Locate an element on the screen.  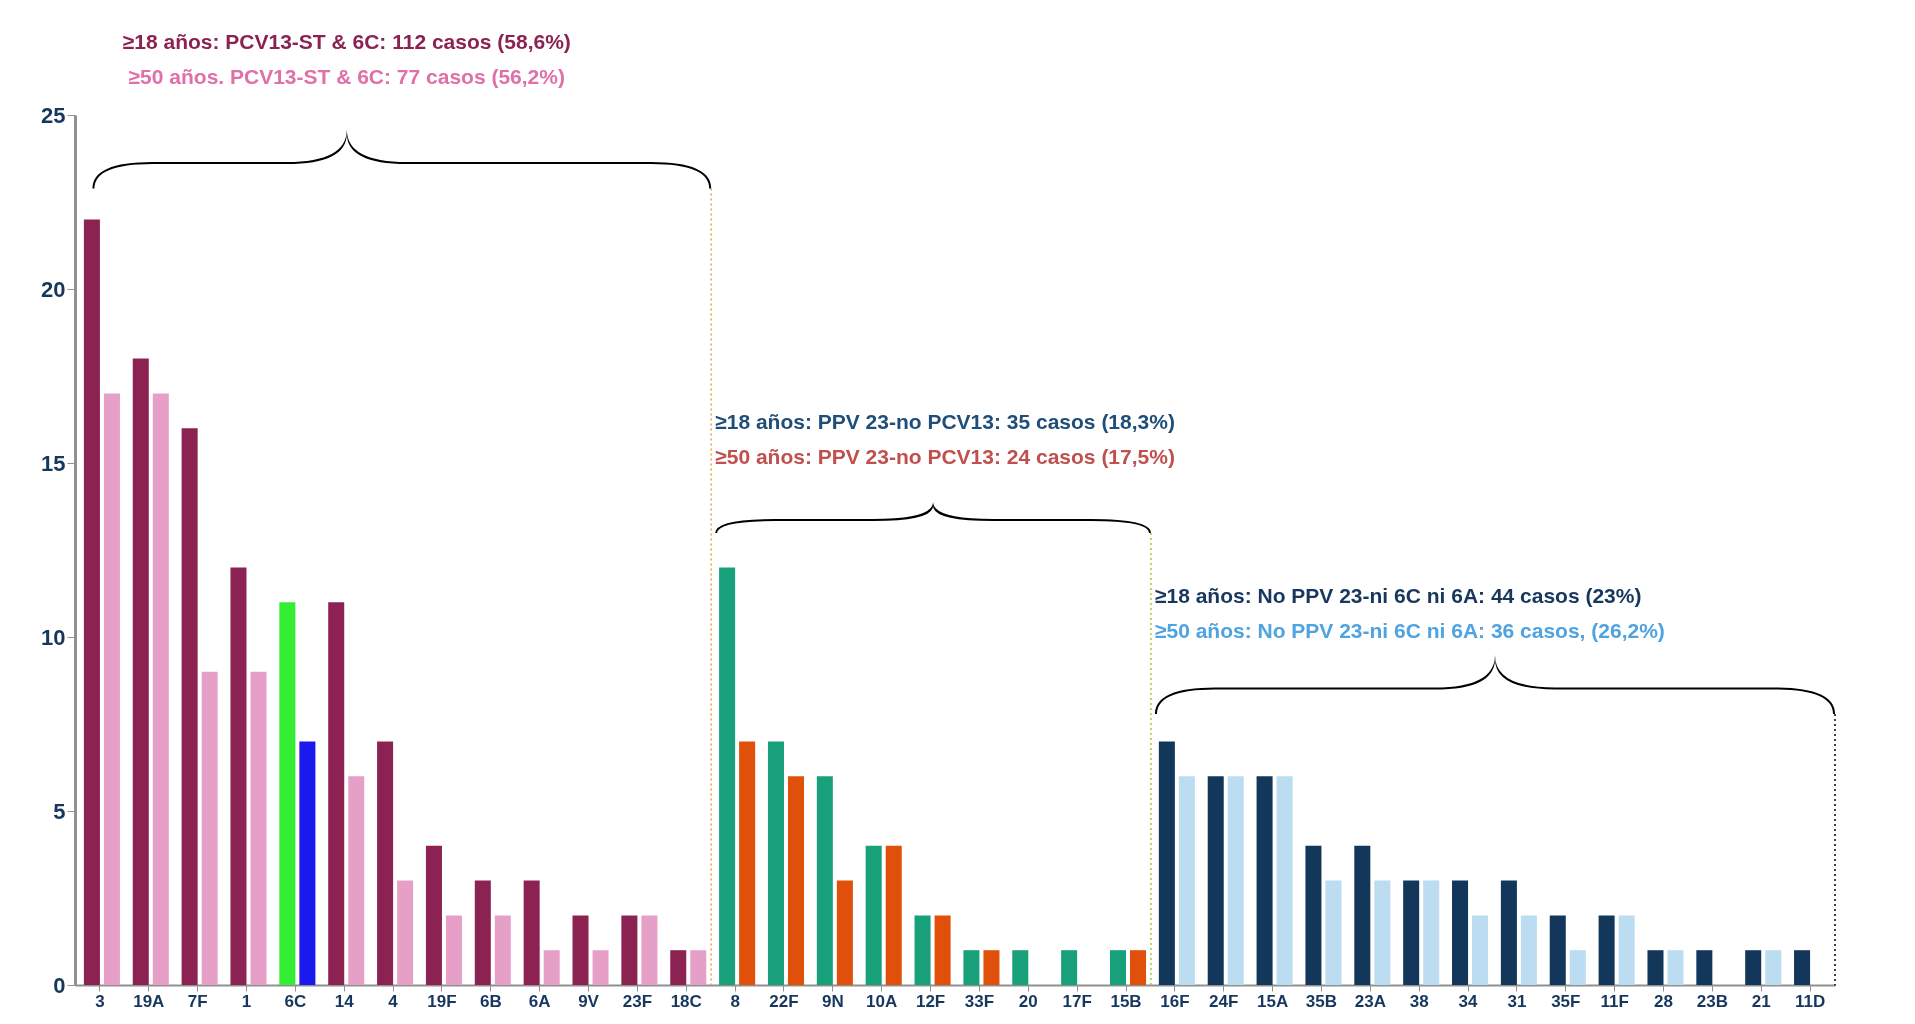
x-tick-label: 35B is located at coordinates (1321, 1001).